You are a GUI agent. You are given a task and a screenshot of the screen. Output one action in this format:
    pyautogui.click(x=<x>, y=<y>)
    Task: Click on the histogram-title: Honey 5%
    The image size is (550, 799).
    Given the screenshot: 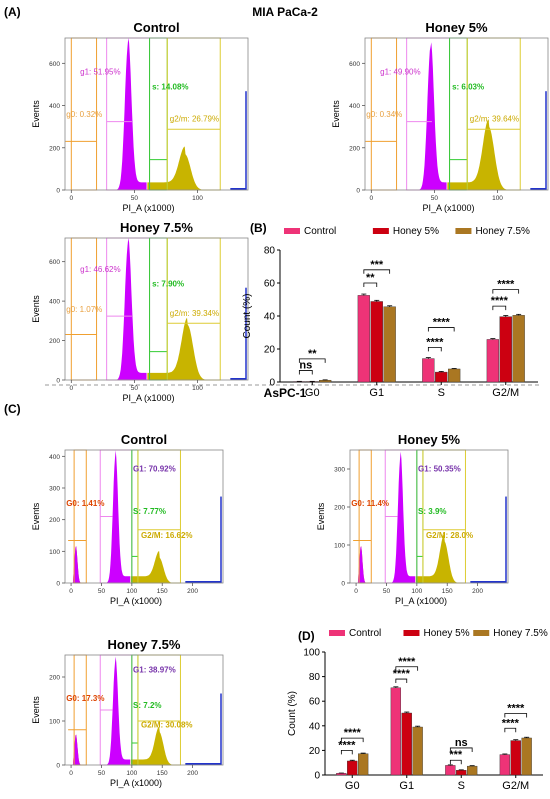 What is the action you would take?
    pyautogui.click(x=456, y=27)
    